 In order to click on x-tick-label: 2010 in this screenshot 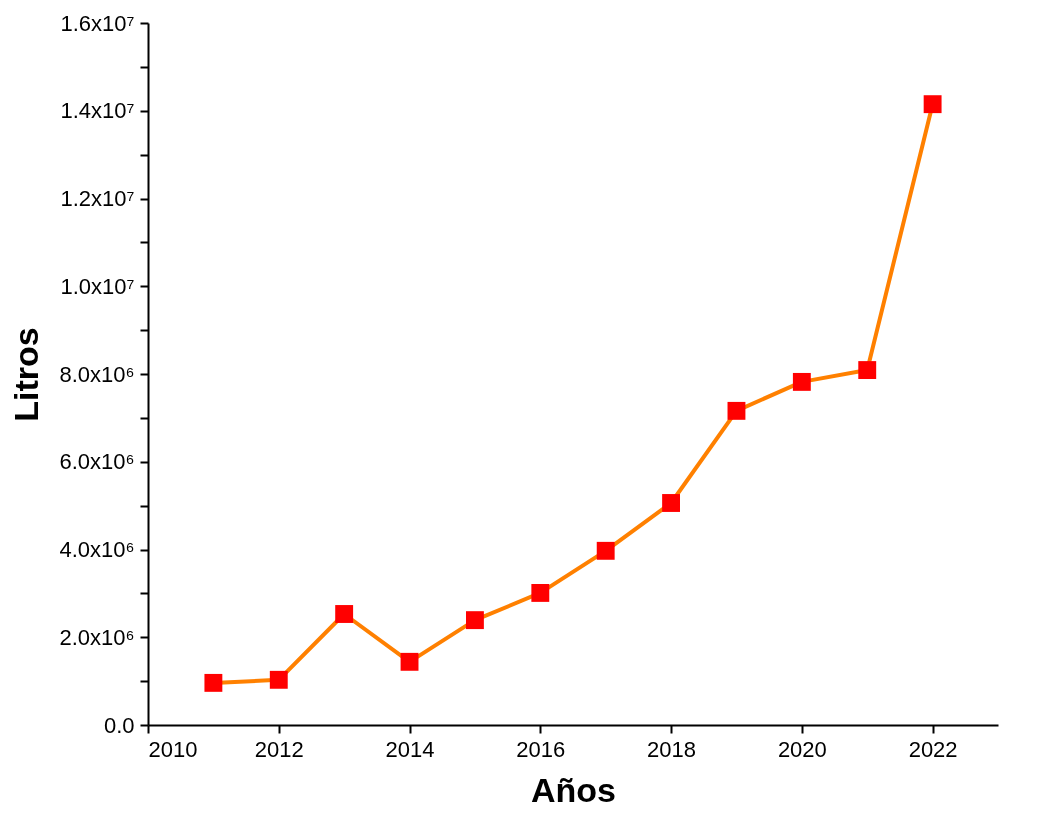, I will do `click(173, 749)`.